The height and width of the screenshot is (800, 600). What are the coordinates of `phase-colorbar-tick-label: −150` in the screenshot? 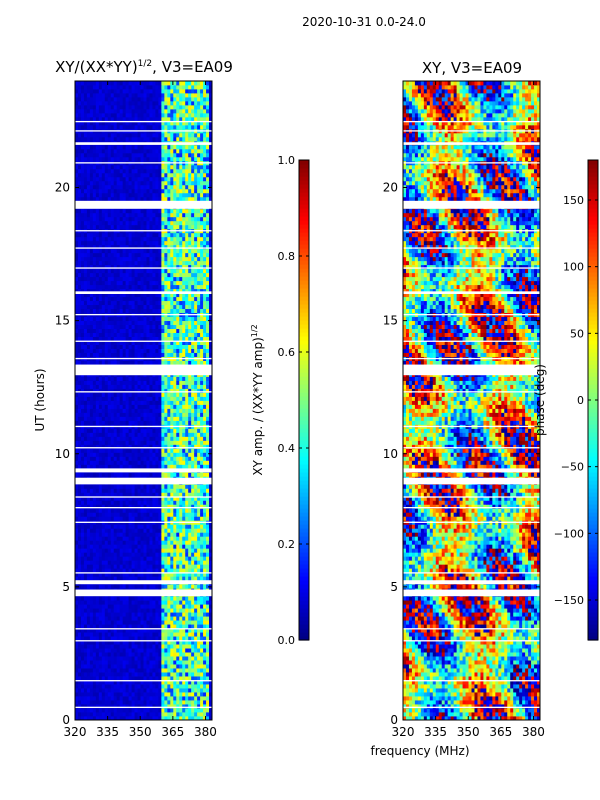 It's located at (569, 600).